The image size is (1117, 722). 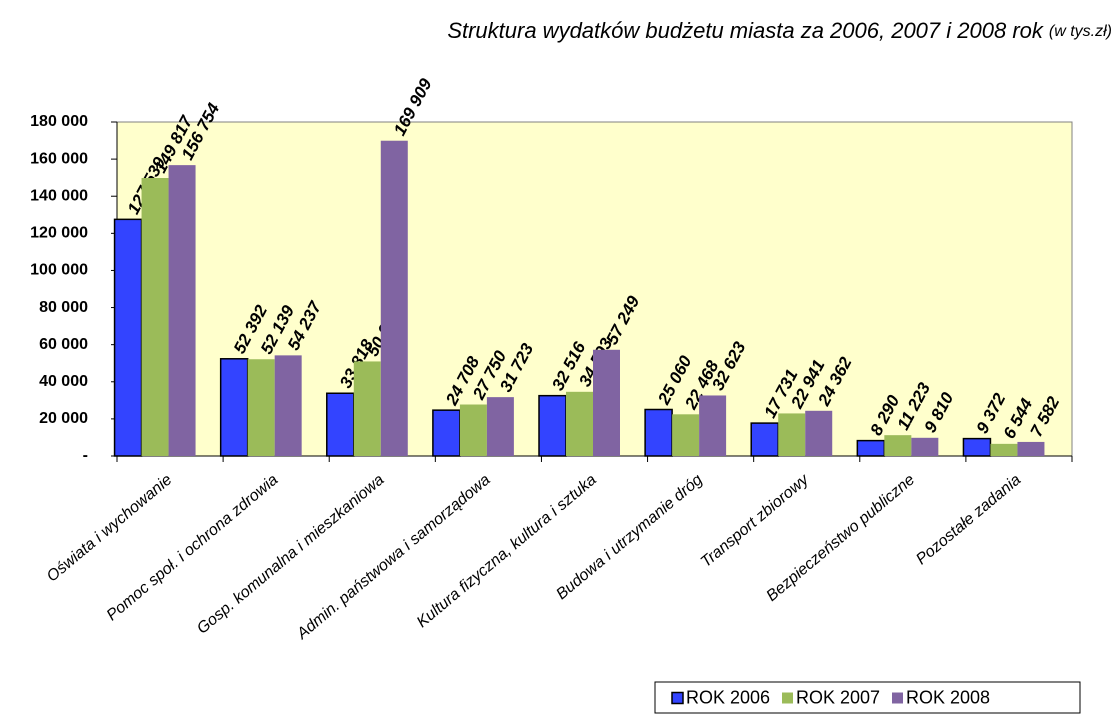 What do you see at coordinates (59, 195) in the screenshot?
I see `y-tick-label: 140 000` at bounding box center [59, 195].